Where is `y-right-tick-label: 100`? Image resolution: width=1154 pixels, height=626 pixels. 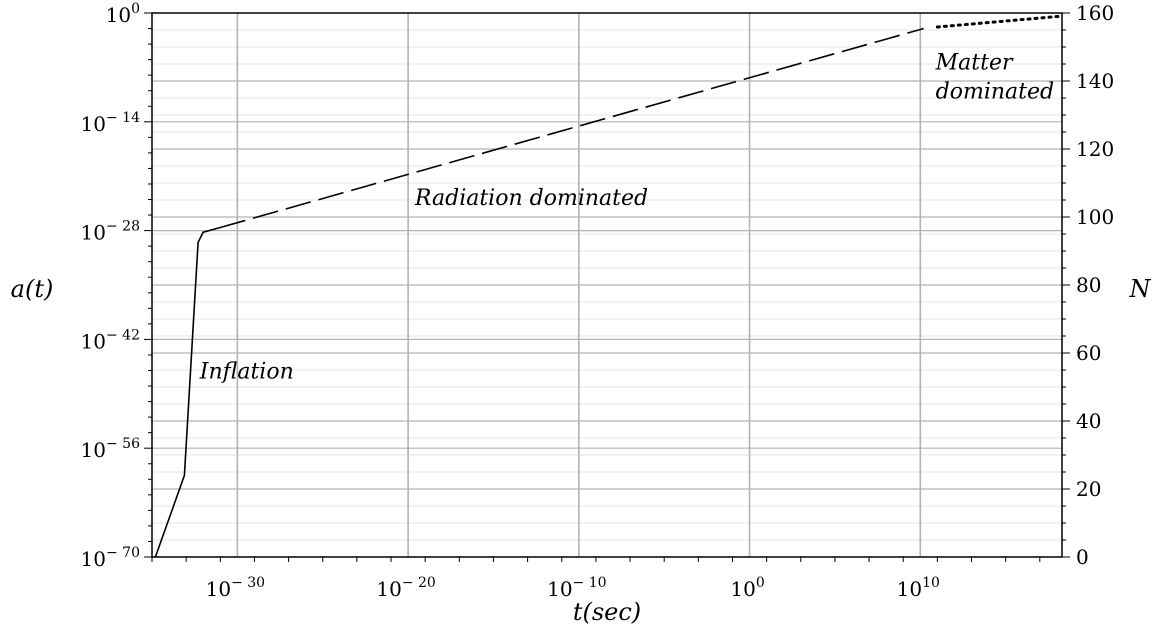 y-right-tick-label: 100 is located at coordinates (1095, 217).